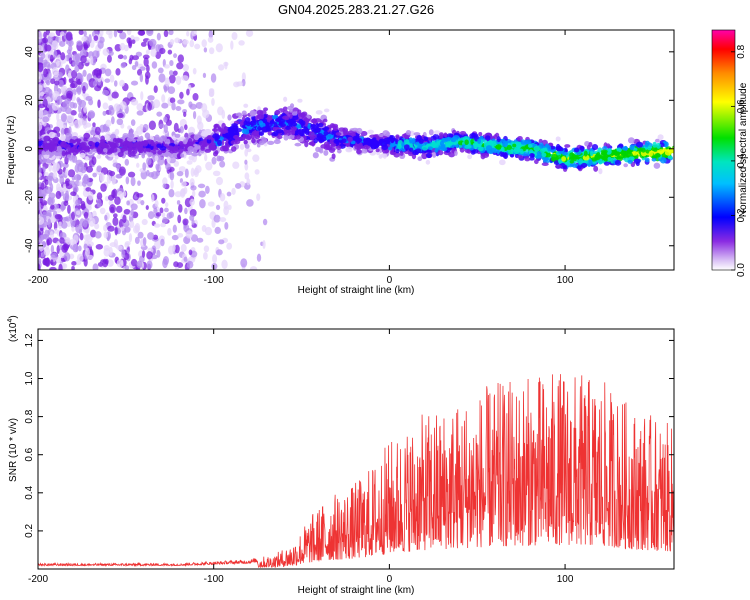  What do you see at coordinates (741, 270) in the screenshot?
I see `colorbar-tick-label: 0.0` at bounding box center [741, 270].